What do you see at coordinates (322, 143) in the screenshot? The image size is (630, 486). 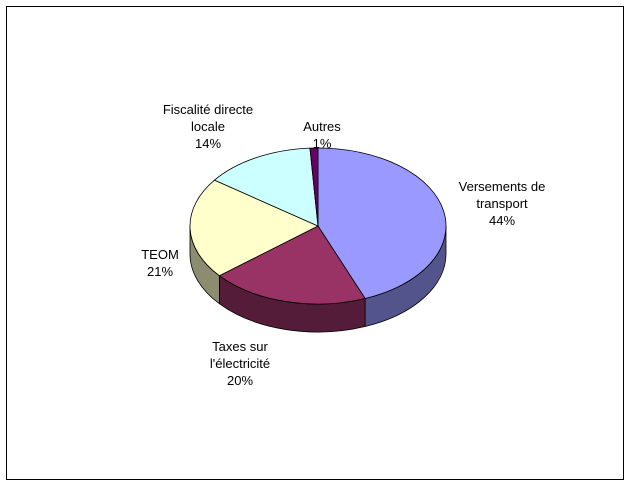 I see `value-label: 1%` at bounding box center [322, 143].